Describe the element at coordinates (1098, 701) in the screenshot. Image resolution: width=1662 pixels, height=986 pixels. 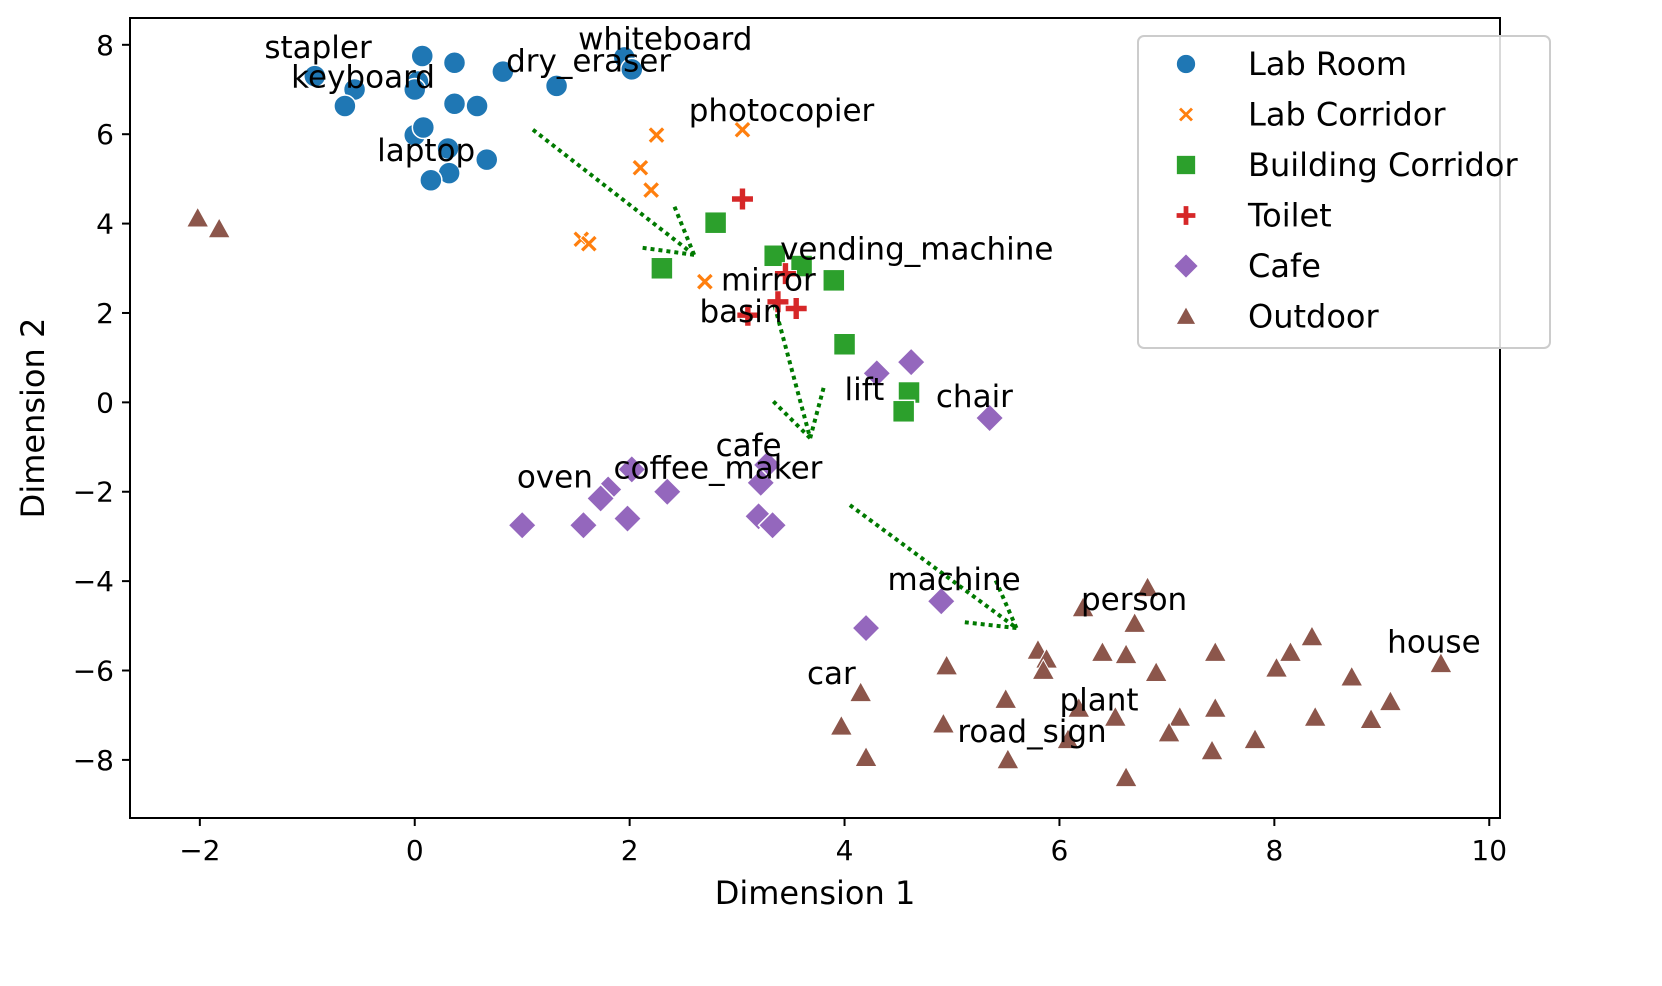
I see `point-label-plant: plant` at that location.